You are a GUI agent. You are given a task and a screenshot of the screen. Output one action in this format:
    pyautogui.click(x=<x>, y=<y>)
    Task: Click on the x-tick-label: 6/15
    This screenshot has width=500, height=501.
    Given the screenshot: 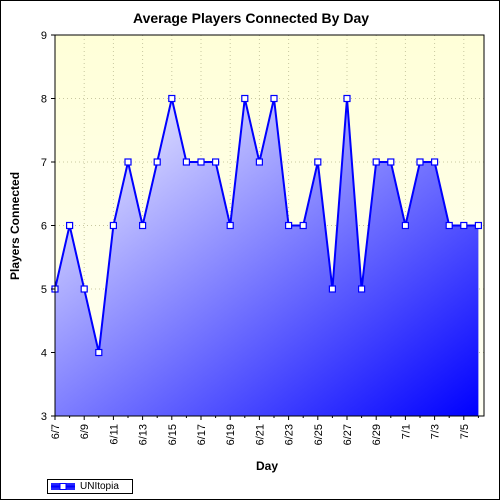 What is the action you would take?
    pyautogui.click(x=173, y=434)
    